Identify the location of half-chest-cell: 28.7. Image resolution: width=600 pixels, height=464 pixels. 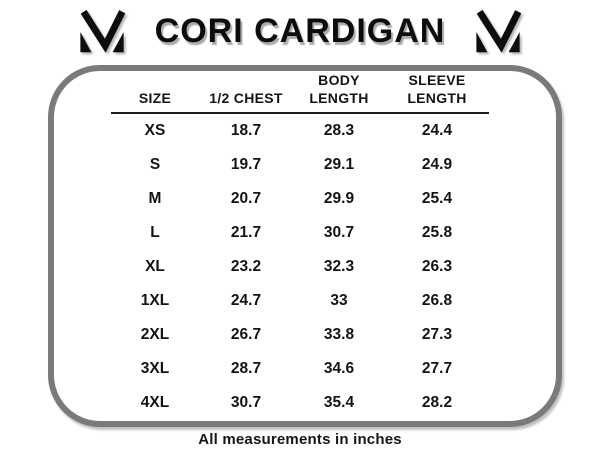
(246, 368).